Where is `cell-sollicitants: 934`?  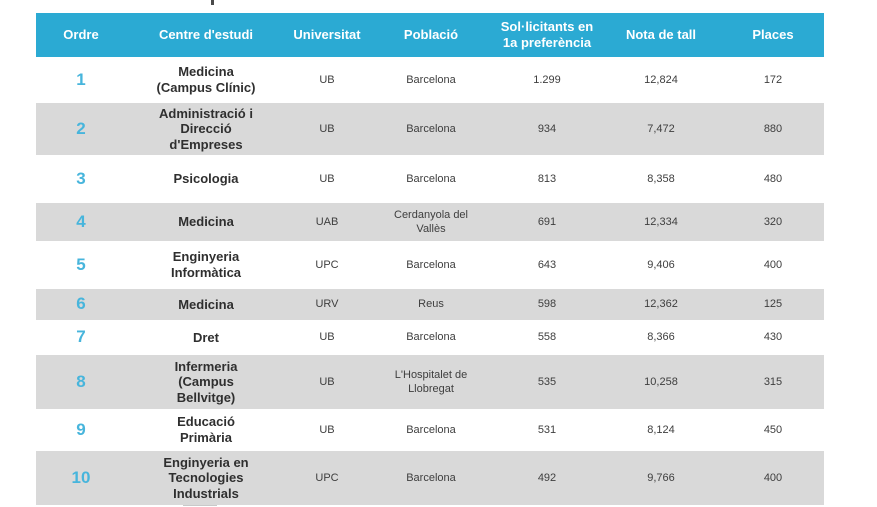
cell-sollicitants: 934 is located at coordinates (547, 129).